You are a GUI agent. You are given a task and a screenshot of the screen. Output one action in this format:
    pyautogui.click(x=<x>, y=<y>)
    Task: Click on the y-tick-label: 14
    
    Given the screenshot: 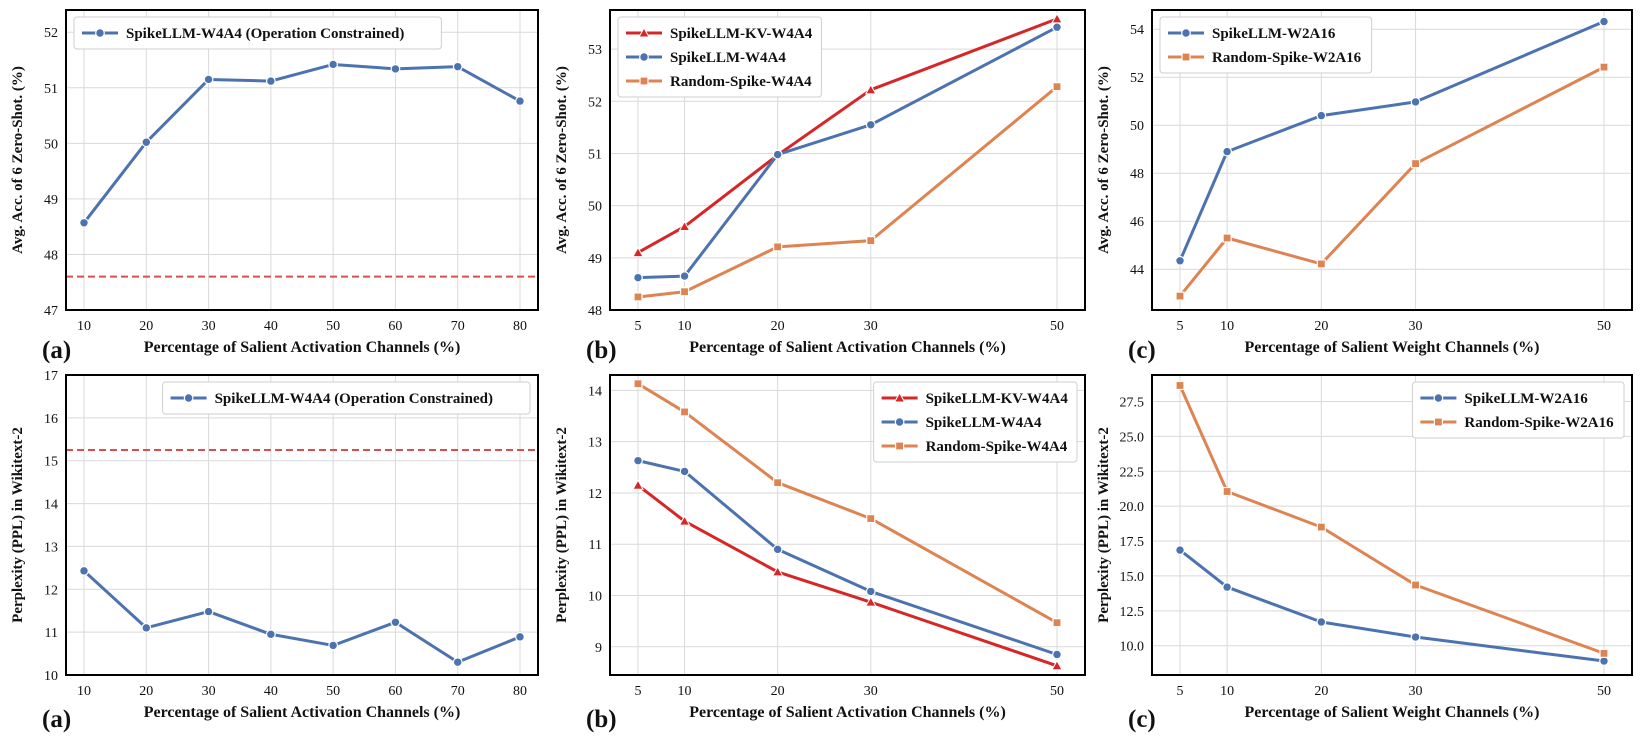 What is the action you would take?
    pyautogui.click(x=51, y=505)
    